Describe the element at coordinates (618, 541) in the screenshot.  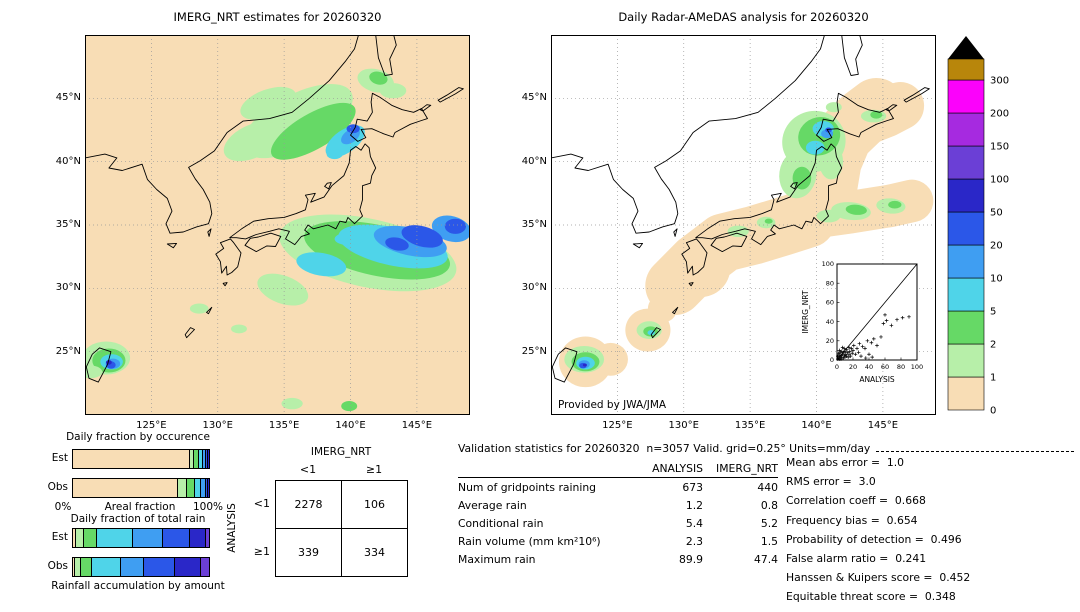
I see `stats-table-row: Rain volume (mm km²10⁶) 2.3 1.5` at that location.